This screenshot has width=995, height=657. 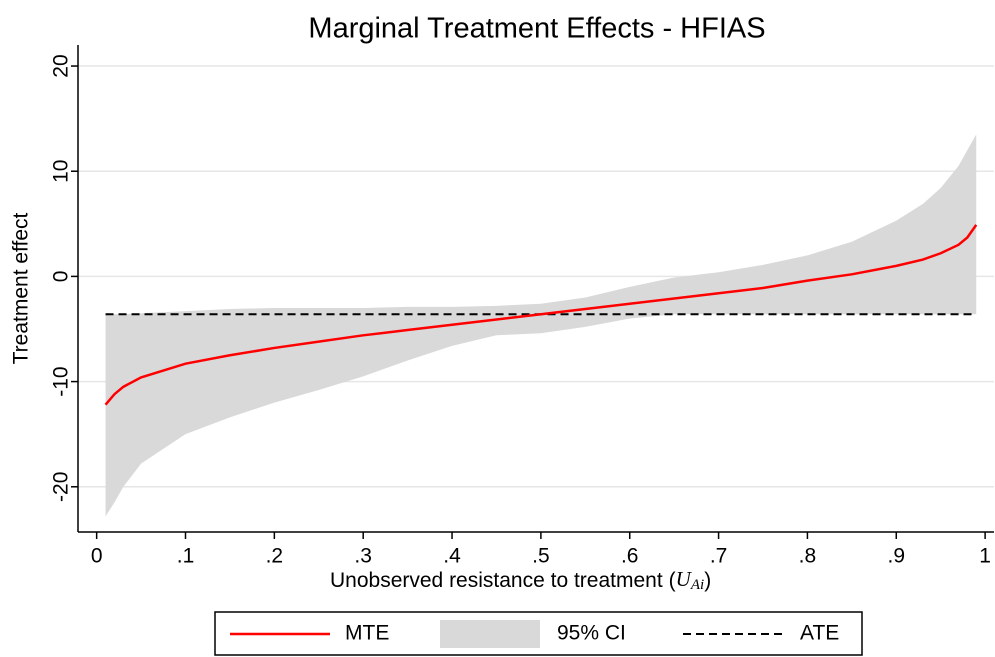 I want to click on y-tick-label: -10, so click(x=61, y=381).